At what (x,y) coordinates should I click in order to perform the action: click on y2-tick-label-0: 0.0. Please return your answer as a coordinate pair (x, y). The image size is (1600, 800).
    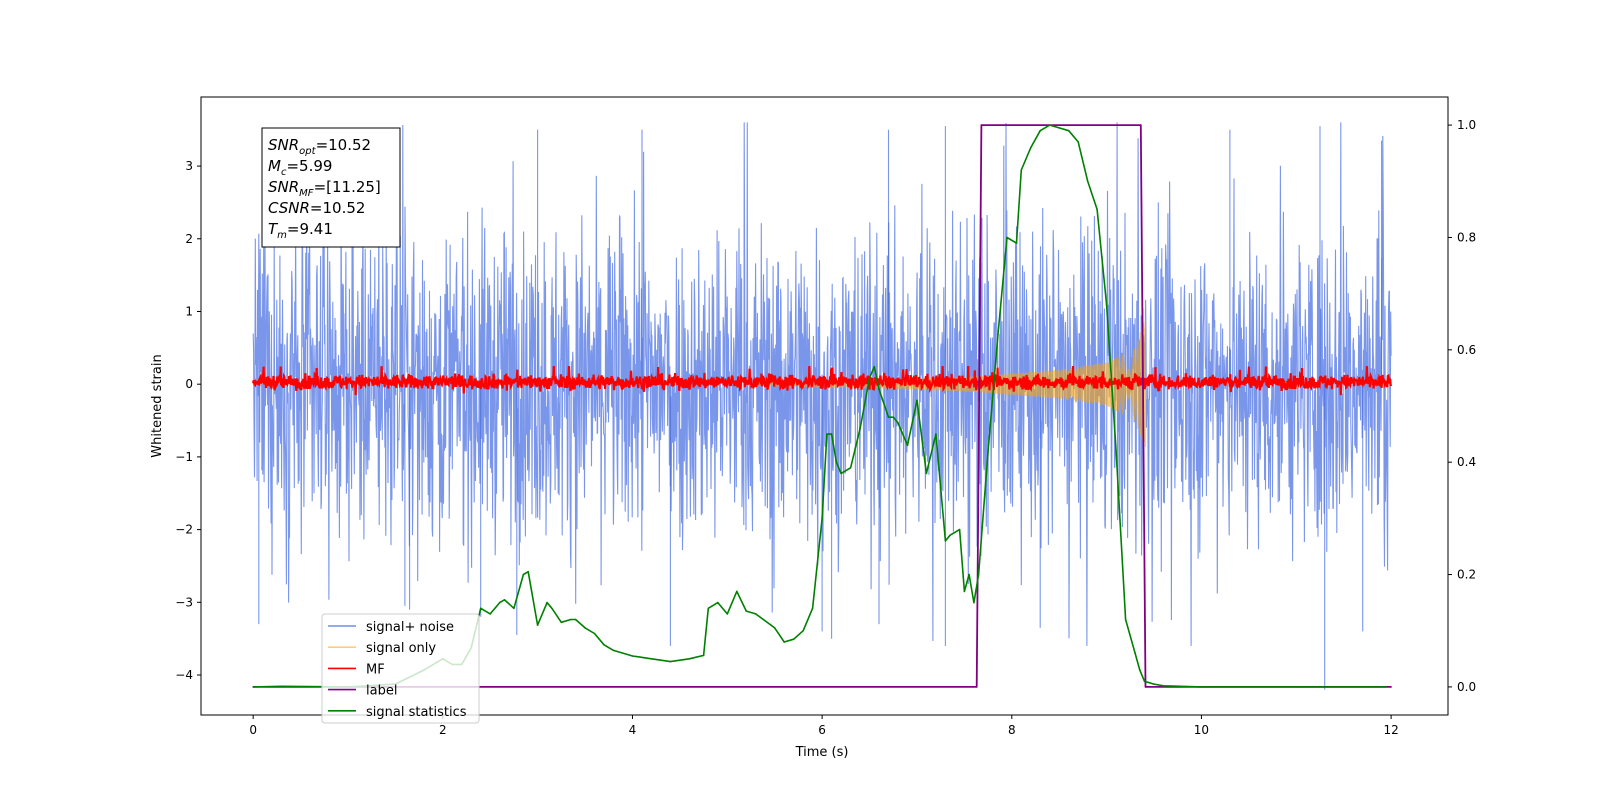
    Looking at the image, I should click on (1466, 687).